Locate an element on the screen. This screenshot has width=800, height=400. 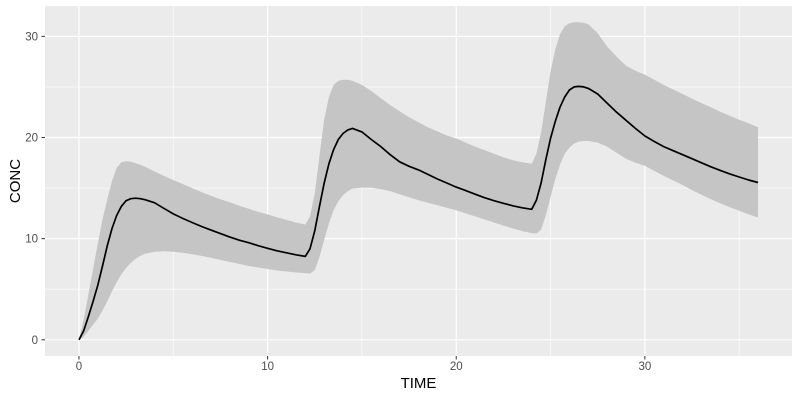
y-axis: 0 10 20 30 is located at coordinates (35, 189).